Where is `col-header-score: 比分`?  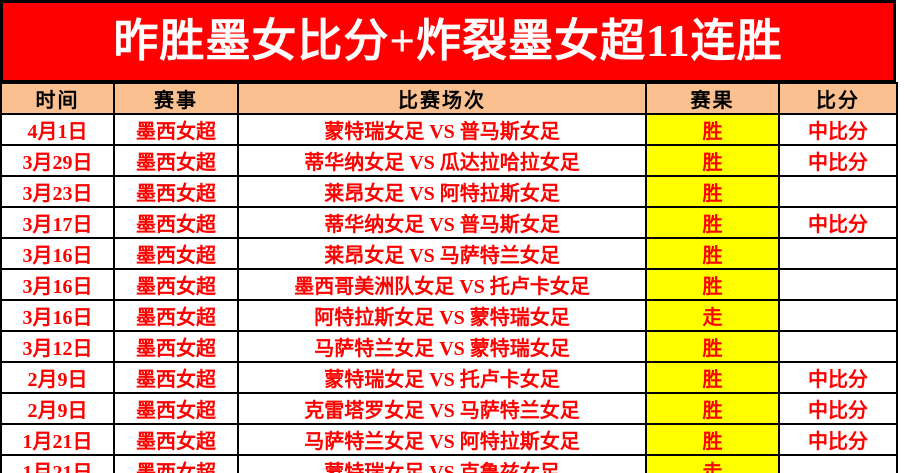 col-header-score: 比分 is located at coordinates (838, 98).